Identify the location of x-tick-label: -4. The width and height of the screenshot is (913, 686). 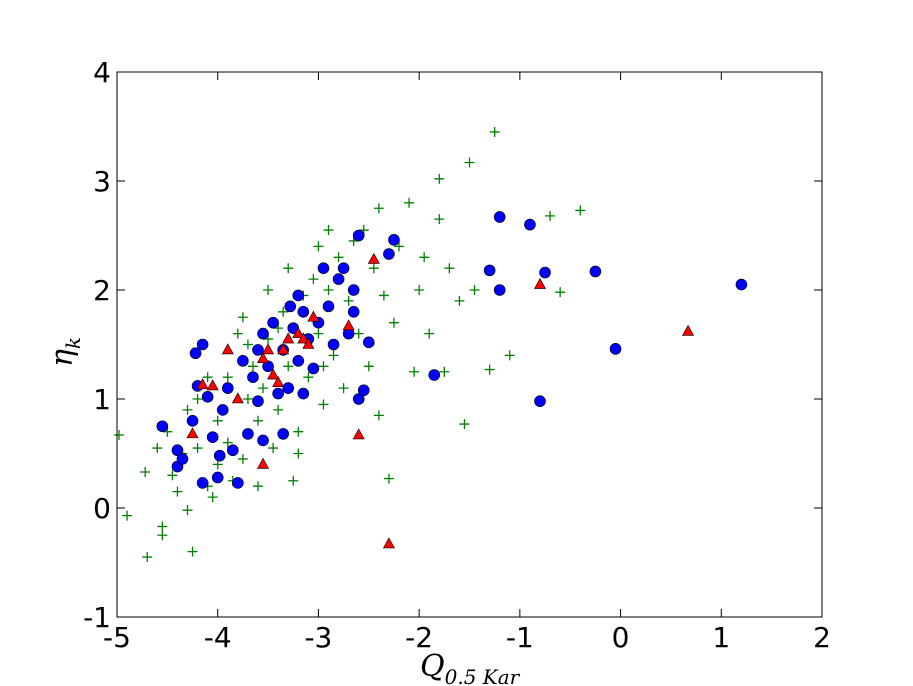
(218, 637).